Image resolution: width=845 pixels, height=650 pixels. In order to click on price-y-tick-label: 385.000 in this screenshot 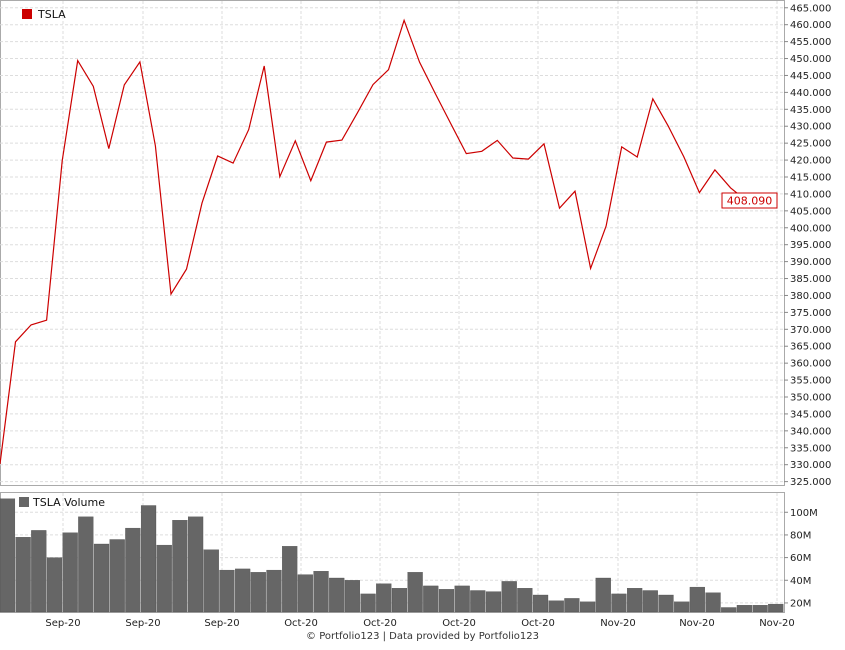, I will do `click(810, 279)`.